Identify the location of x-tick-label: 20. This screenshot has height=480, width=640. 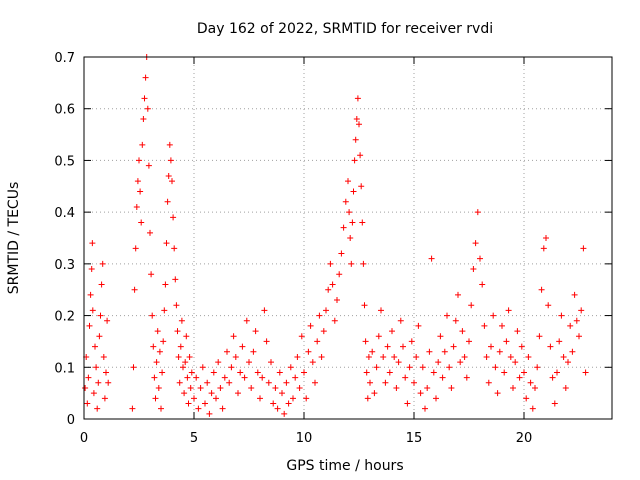
(524, 438).